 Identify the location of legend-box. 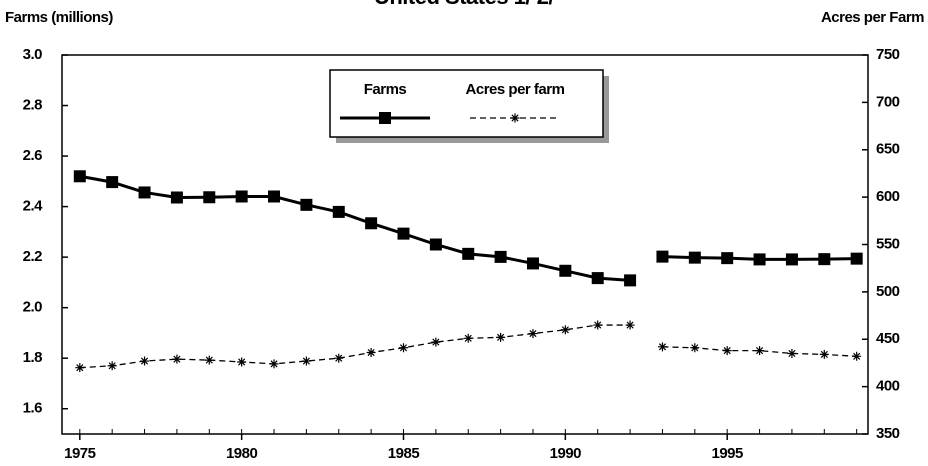
(466, 103).